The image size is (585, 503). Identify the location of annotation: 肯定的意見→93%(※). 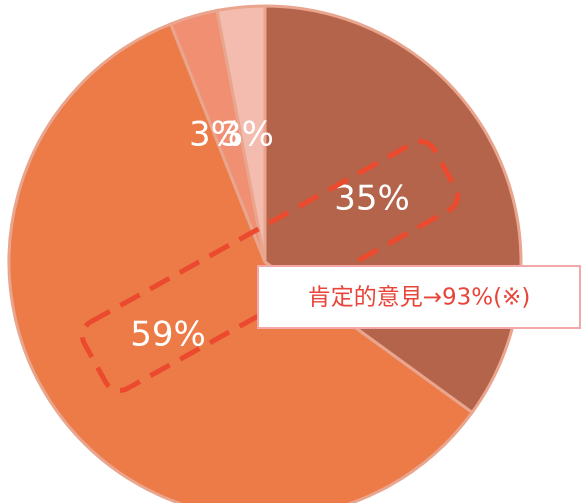
(419, 298).